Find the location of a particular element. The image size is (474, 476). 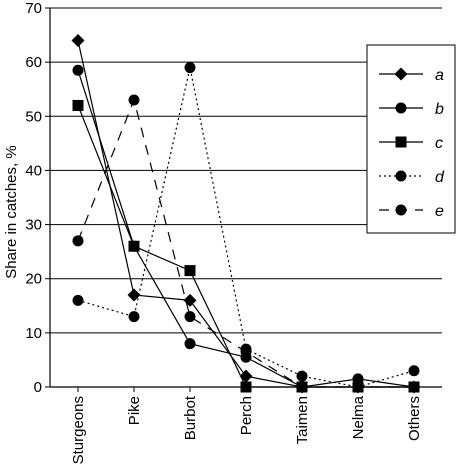

x-tick-label: Perch is located at coordinates (246, 415).